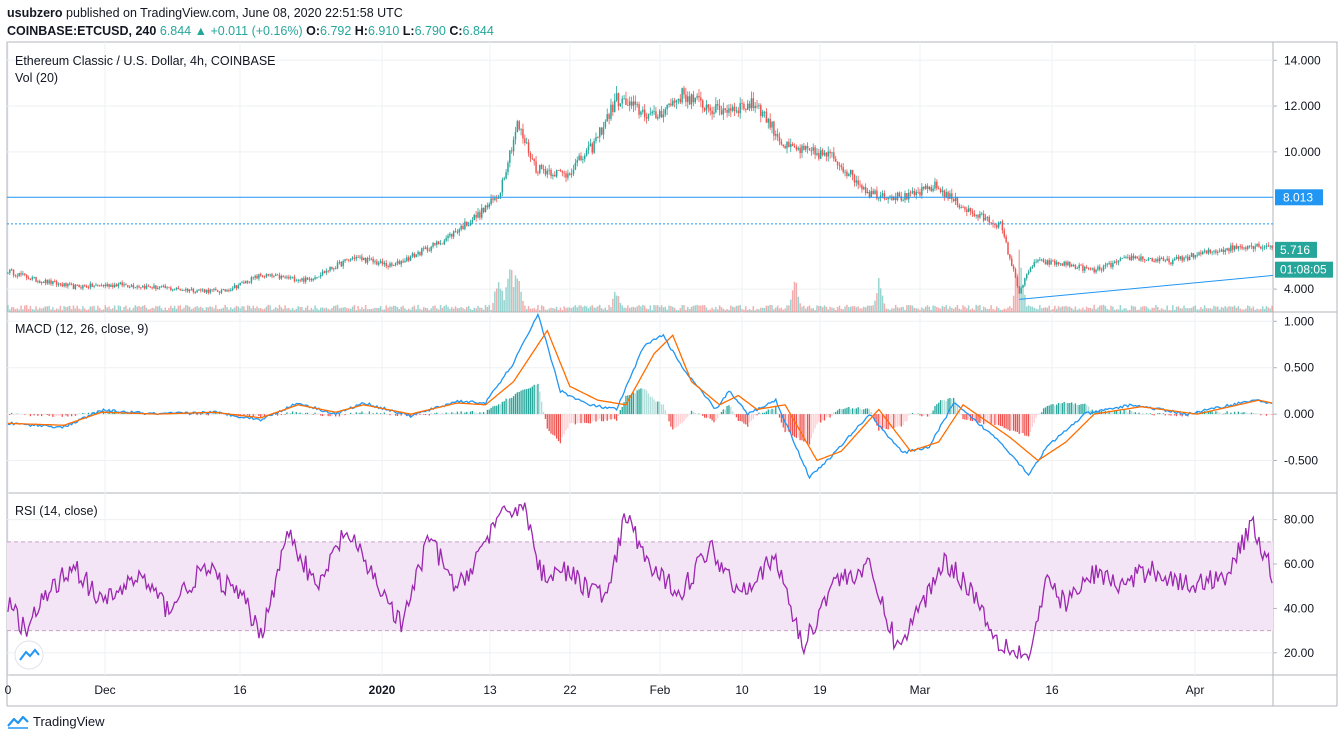 The height and width of the screenshot is (742, 1344). What do you see at coordinates (361, 31) in the screenshot?
I see `high-label: H:` at bounding box center [361, 31].